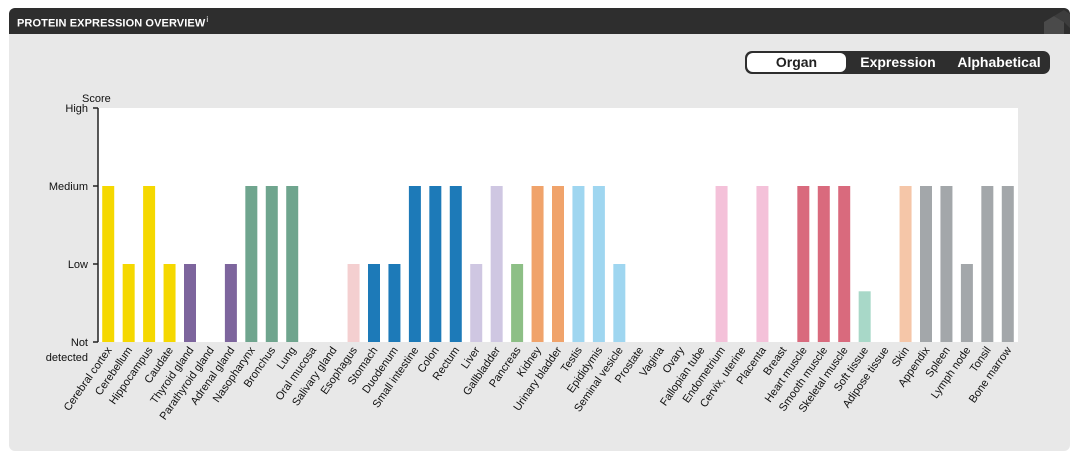 This screenshot has height=460, width=1080. Describe the element at coordinates (796, 62) in the screenshot. I see `tab-organ: Organ` at that location.